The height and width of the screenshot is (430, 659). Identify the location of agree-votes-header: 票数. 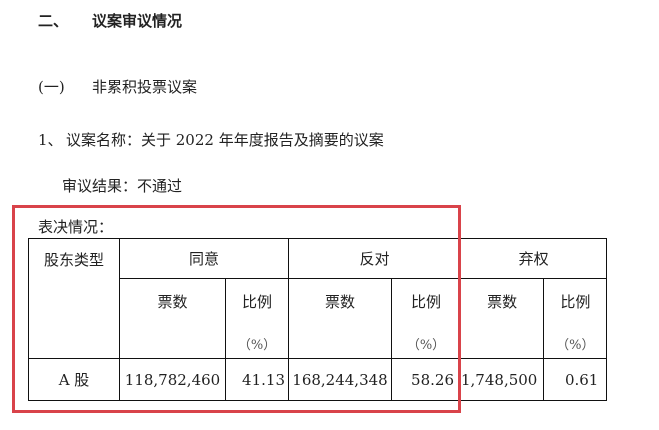
(172, 318).